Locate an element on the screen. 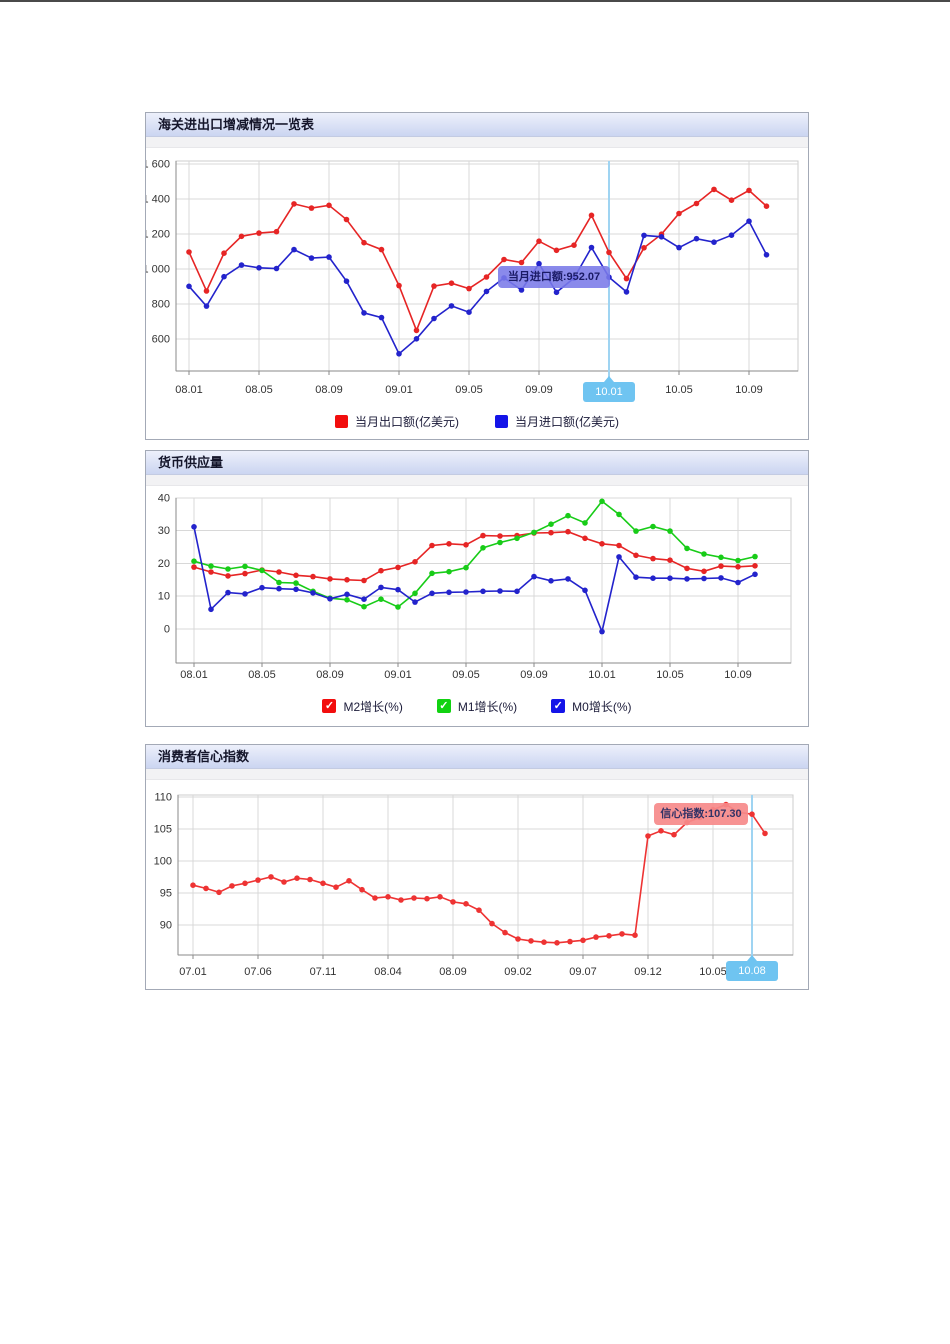 This screenshot has width=950, height=1344. panel-customs-strip is located at coordinates (477, 142).